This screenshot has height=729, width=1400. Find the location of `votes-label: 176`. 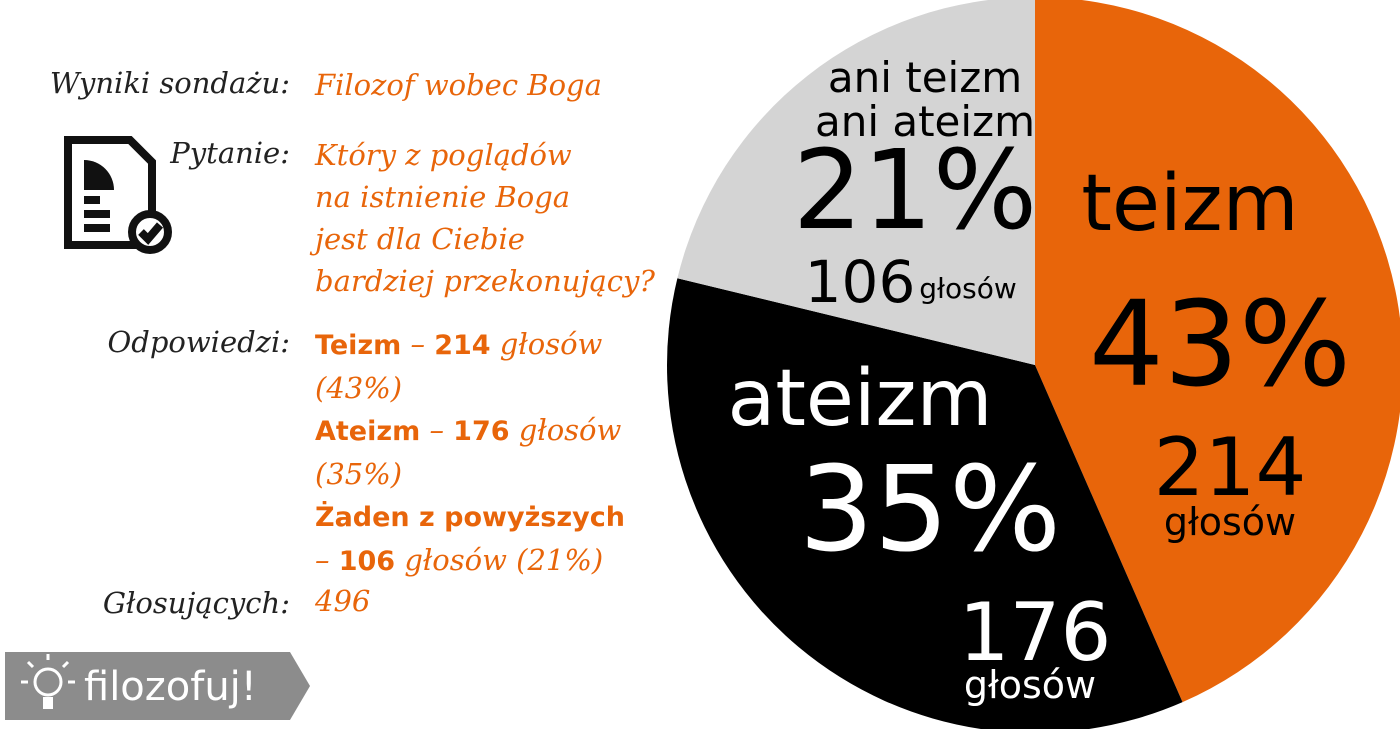

votes-label: 176 is located at coordinates (1035, 632).